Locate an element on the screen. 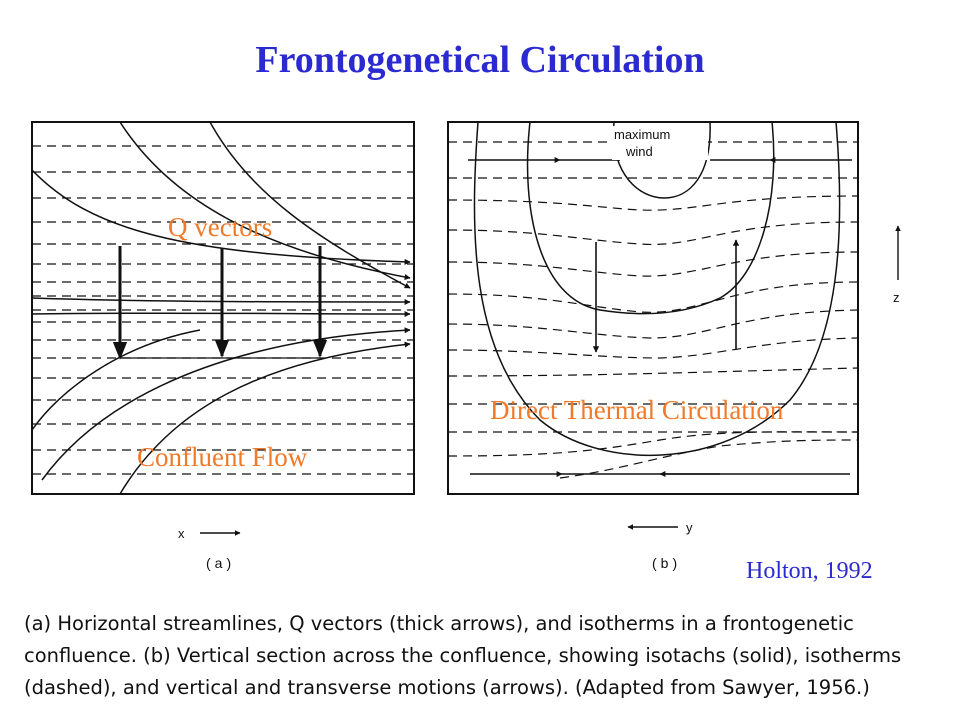  max-wind-line2: wind is located at coordinates (639, 151).